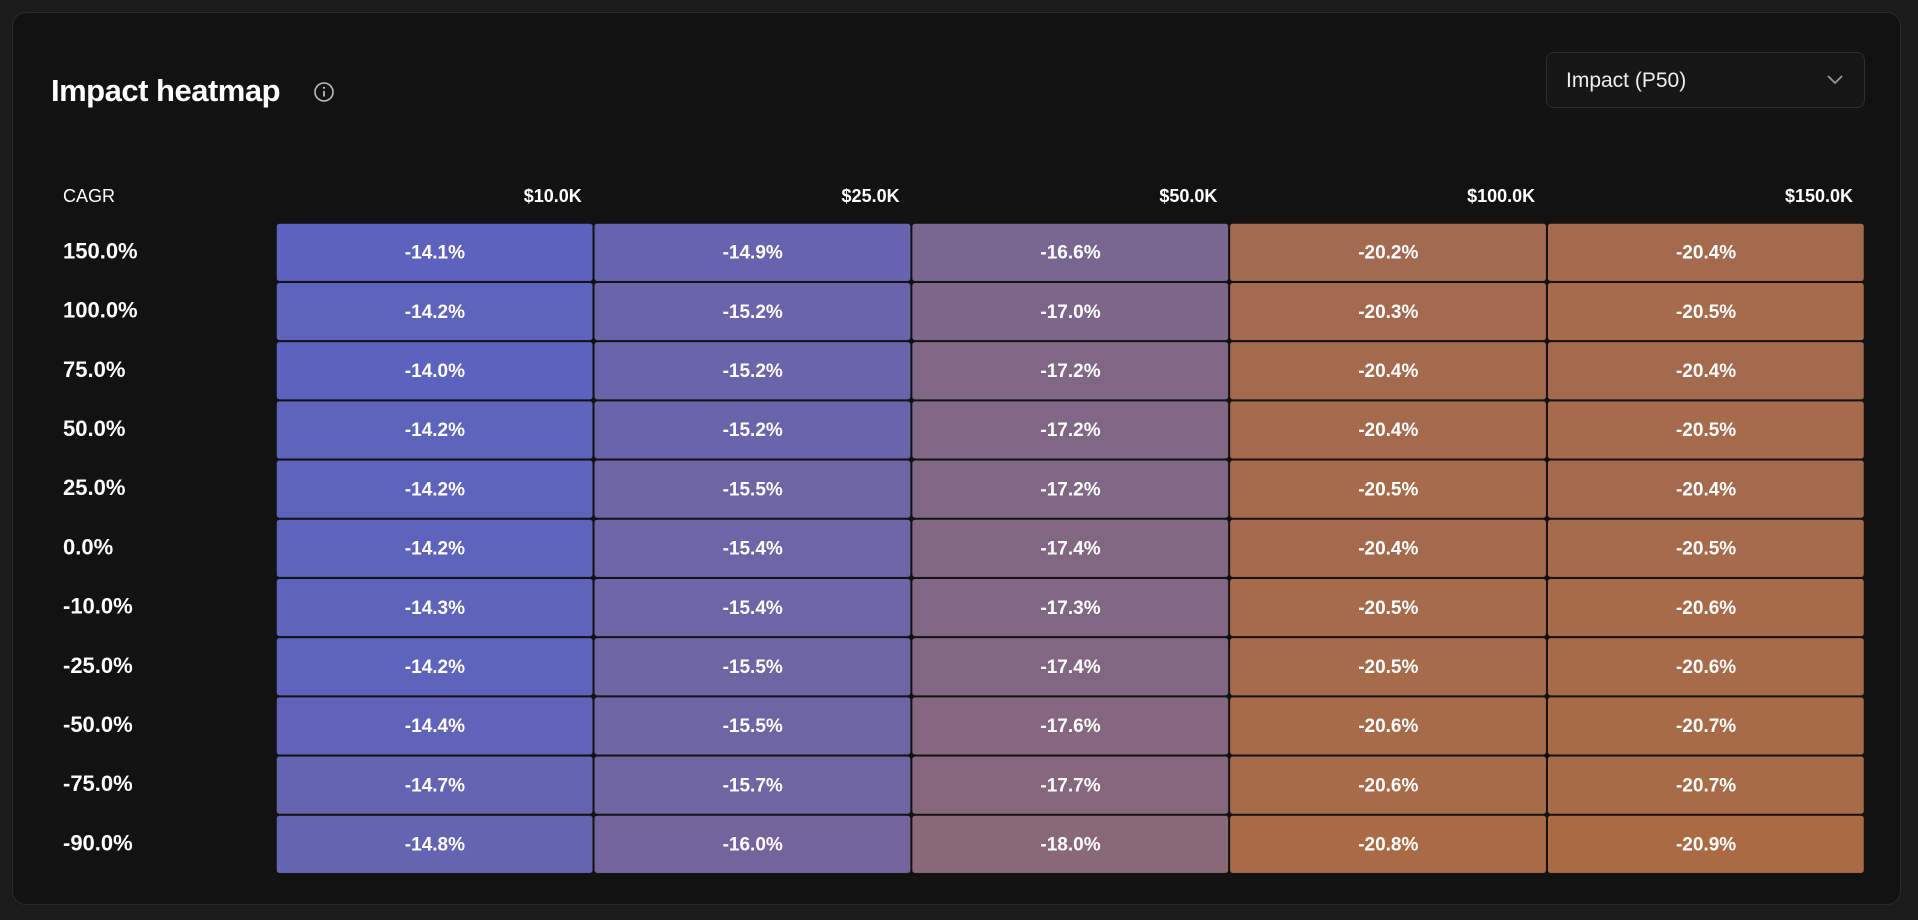  I want to click on y-tick-label: -75.0%, so click(98, 783).